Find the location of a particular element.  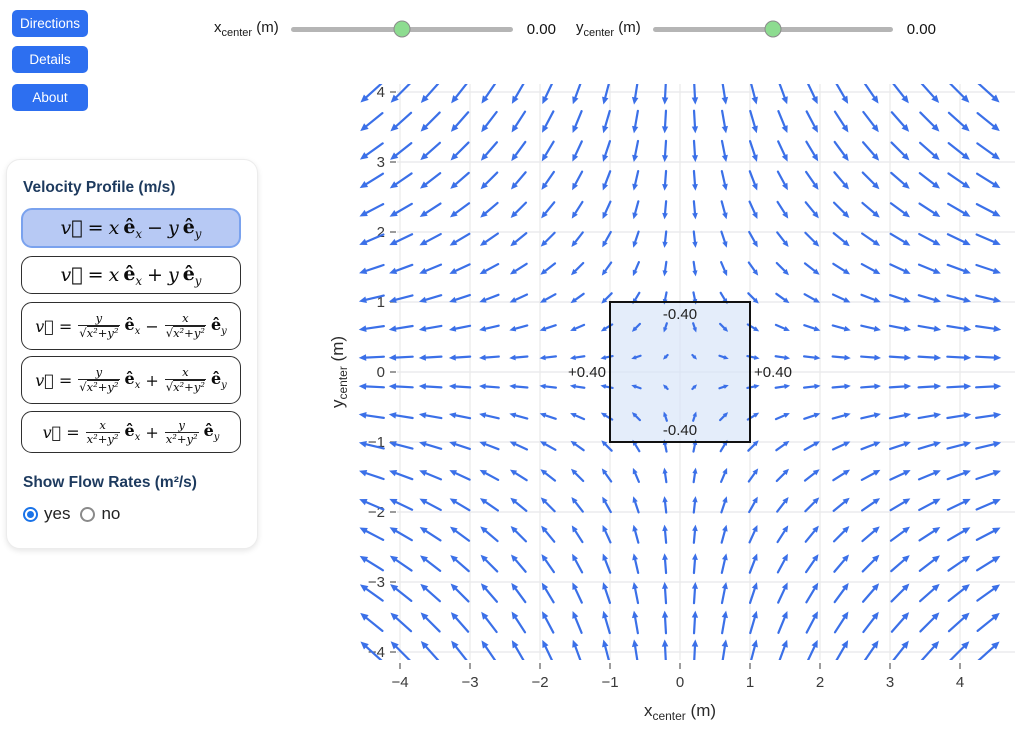

flux-box-fill is located at coordinates (680, 372).